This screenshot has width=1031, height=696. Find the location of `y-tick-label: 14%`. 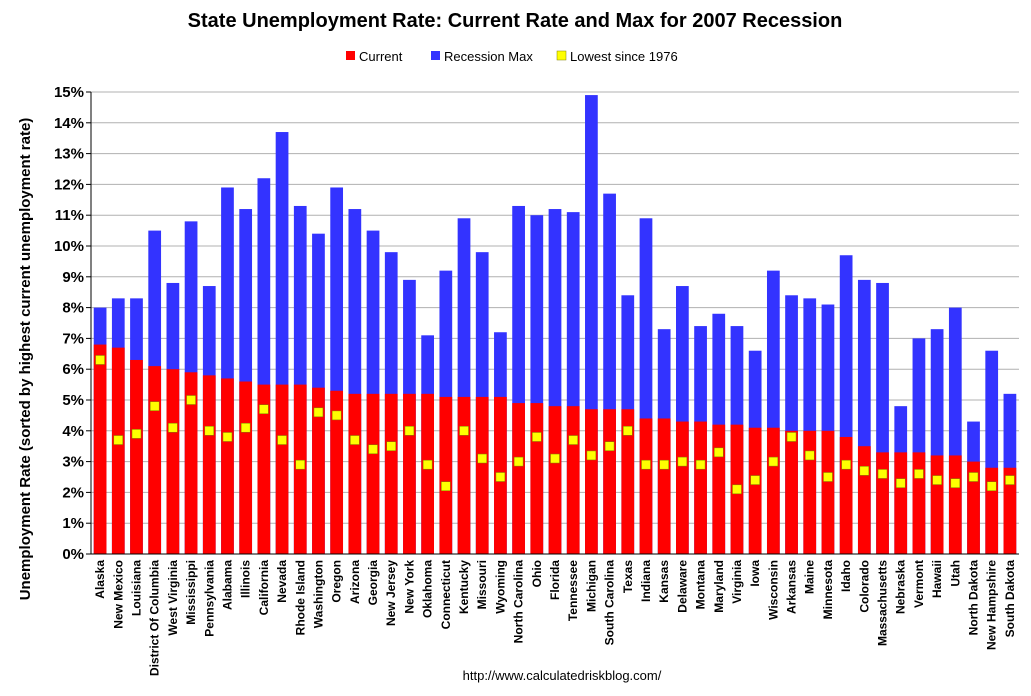

y-tick-label: 14% is located at coordinates (69, 123).